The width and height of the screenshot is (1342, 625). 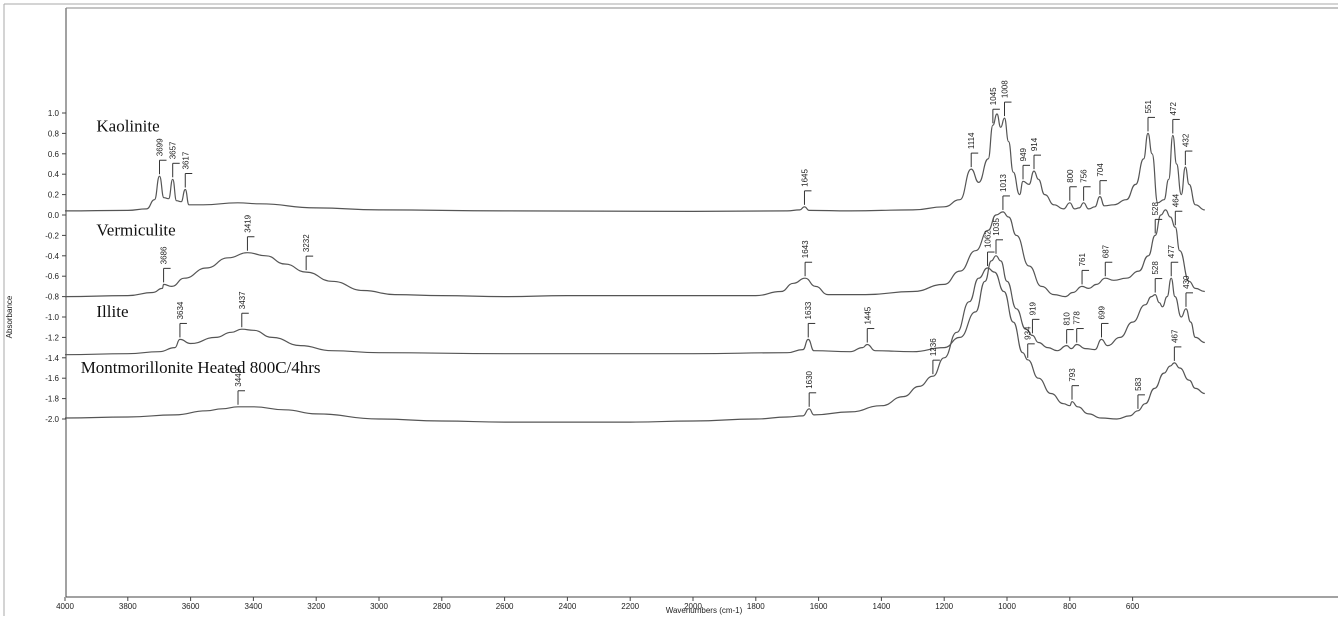 I want to click on peak-value: 1114, so click(x=971, y=140).